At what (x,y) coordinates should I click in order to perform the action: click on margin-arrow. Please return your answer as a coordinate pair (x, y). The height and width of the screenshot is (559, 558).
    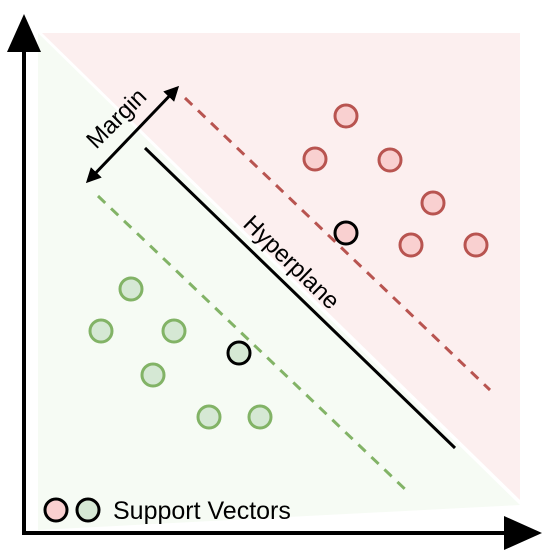
    Looking at the image, I should click on (132, 134).